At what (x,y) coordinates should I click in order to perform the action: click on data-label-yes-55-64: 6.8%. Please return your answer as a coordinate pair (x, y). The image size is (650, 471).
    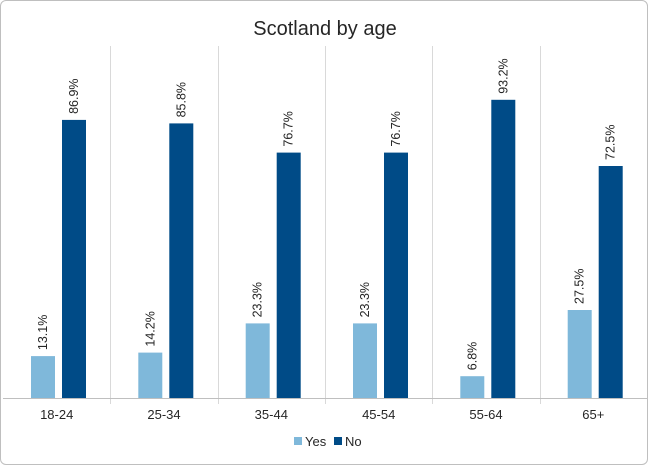
    Looking at the image, I should click on (472, 356).